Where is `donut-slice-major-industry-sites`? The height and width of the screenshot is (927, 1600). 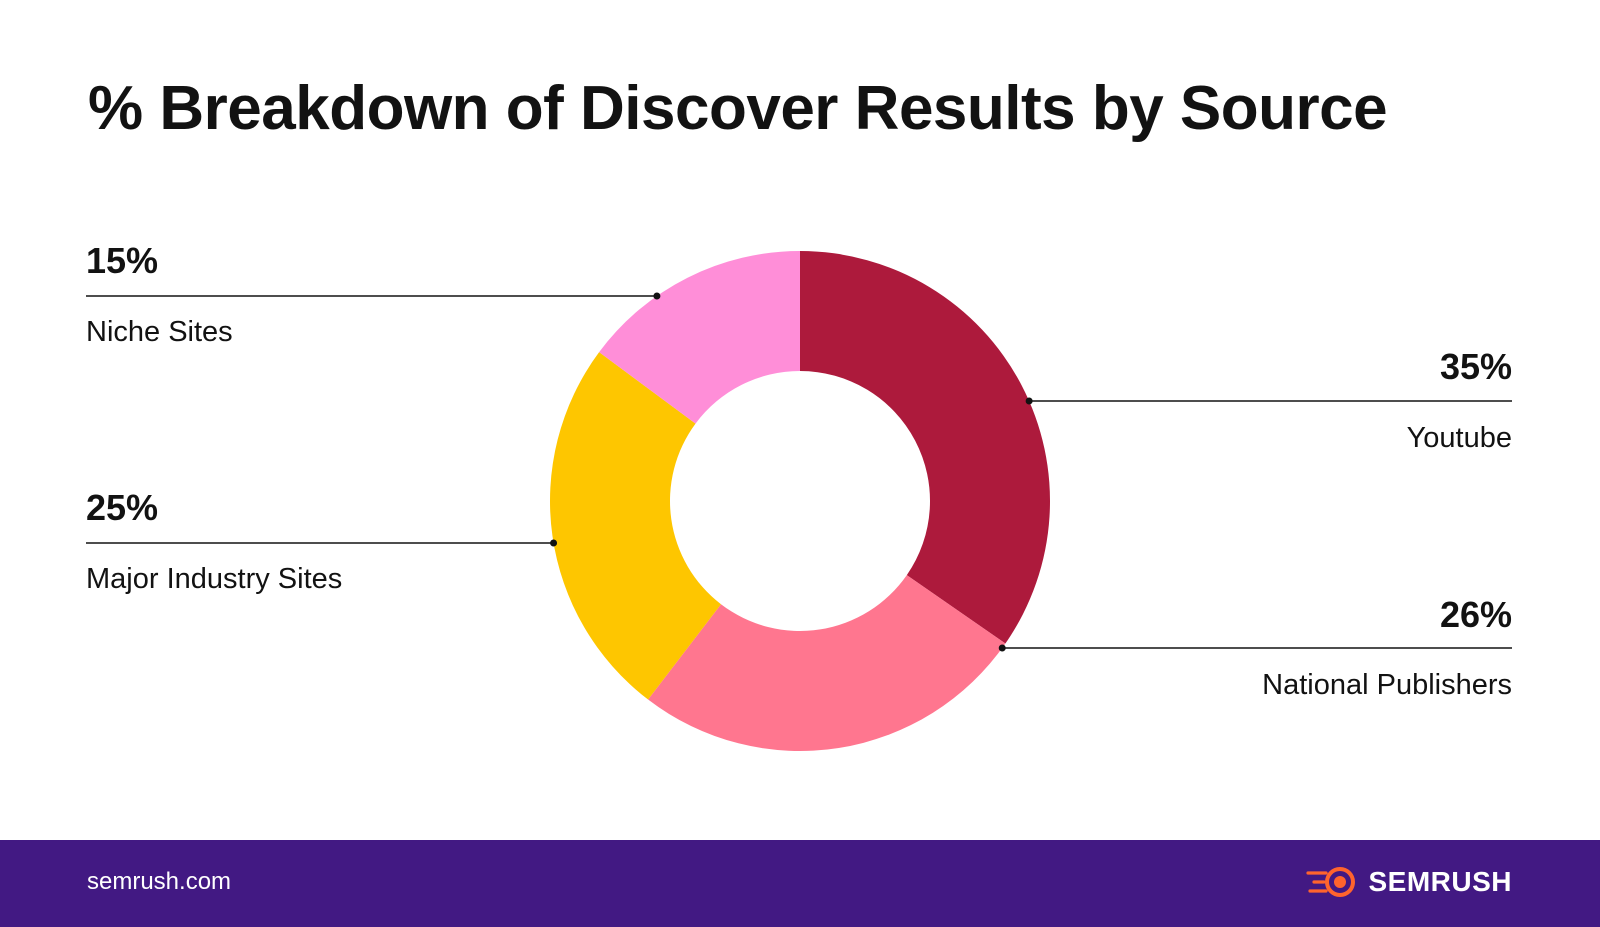 donut-slice-major-industry-sites is located at coordinates (635, 526).